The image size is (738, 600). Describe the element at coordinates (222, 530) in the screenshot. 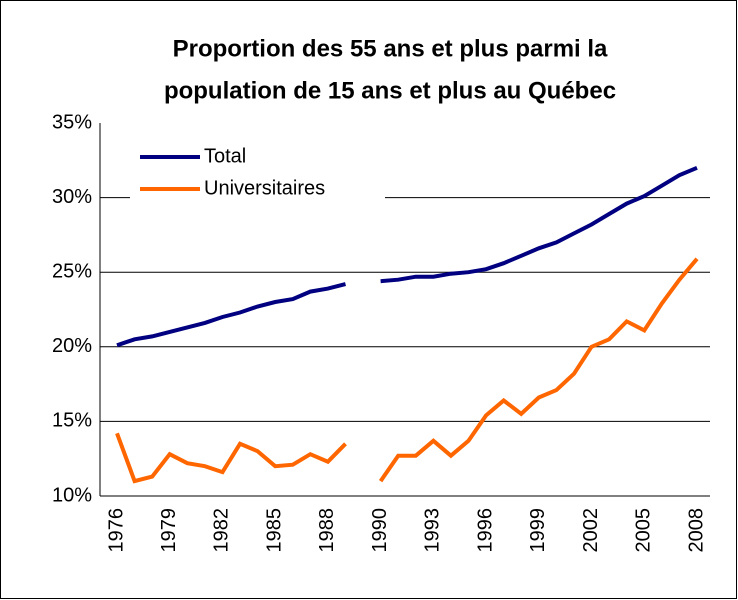

I see `x-tick-label: 1982` at that location.